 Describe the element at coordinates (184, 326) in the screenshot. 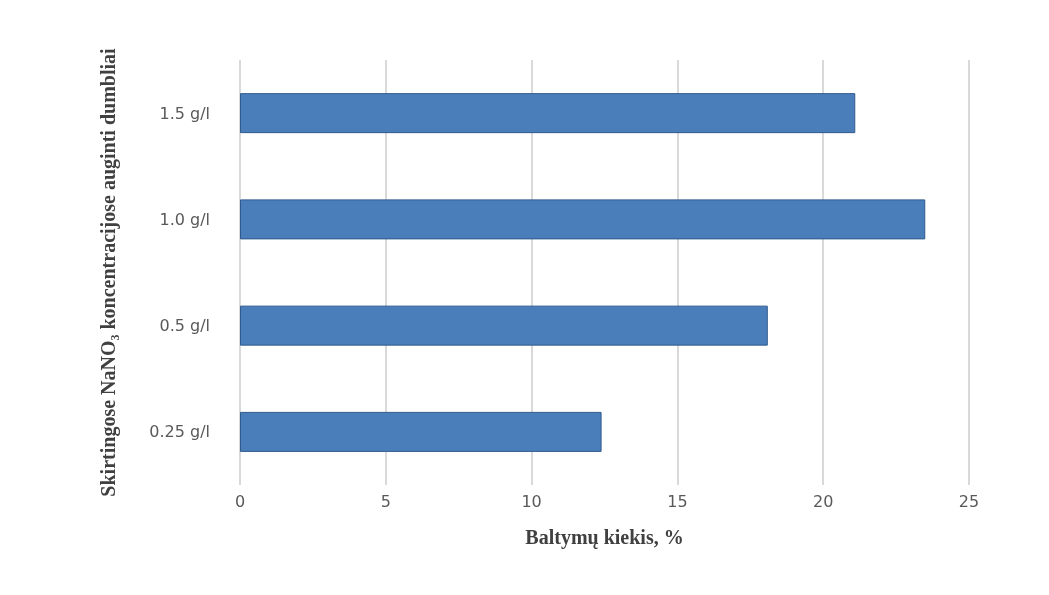

I see `y-tick-label: 0.5 g/l` at that location.